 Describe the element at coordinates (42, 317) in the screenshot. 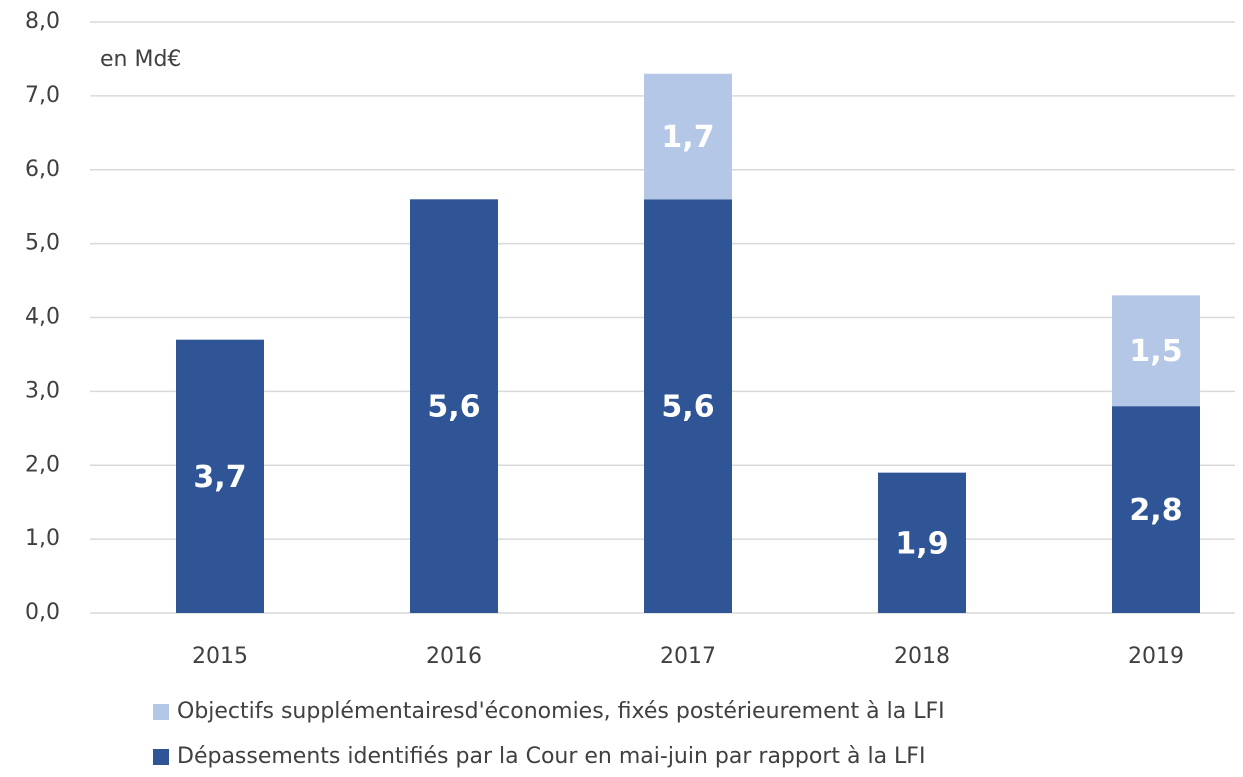

I see `y-tick-label: 4,0` at that location.